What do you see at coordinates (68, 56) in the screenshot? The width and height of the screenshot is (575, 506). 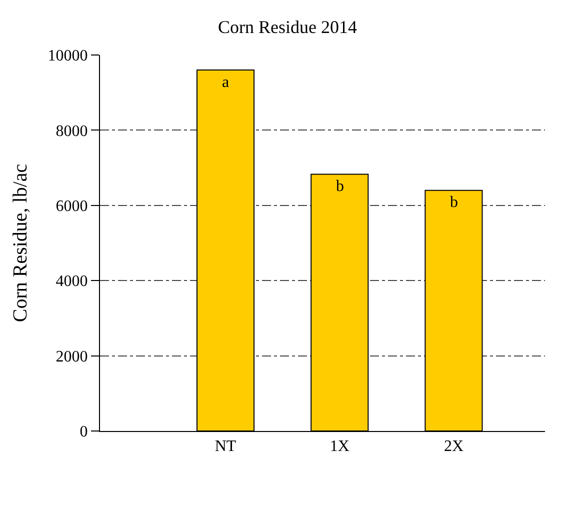 I see `y-tick-label: 10000` at bounding box center [68, 56].